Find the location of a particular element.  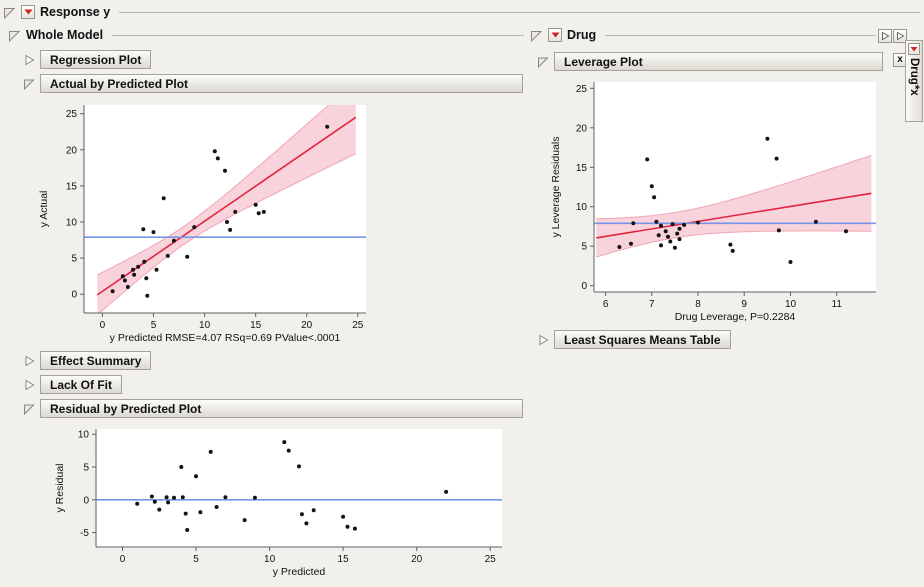

response-title: Response y is located at coordinates (75, 12).